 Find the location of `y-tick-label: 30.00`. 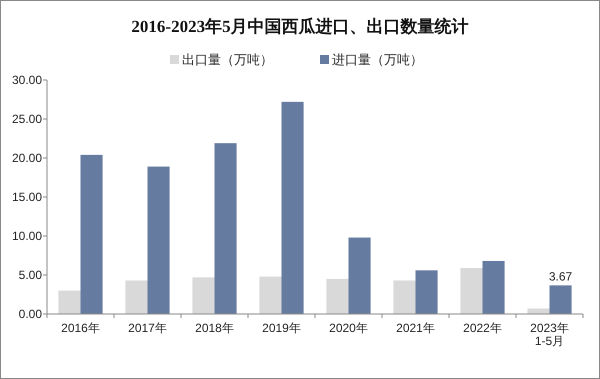

y-tick-label: 30.00 is located at coordinates (27, 80).